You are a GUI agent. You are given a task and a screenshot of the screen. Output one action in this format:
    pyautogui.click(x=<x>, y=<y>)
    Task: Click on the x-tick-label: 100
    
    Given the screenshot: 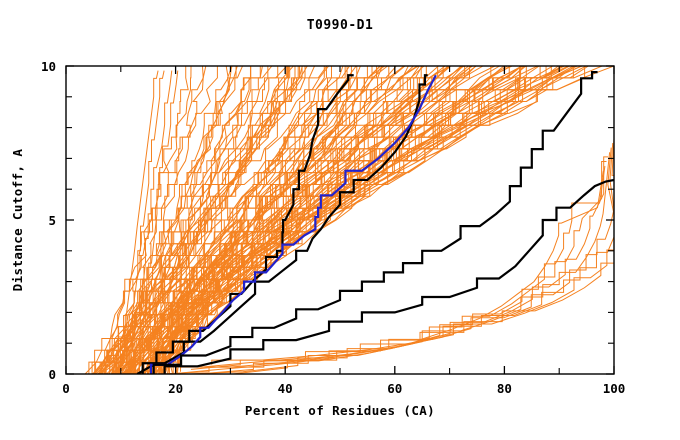 What is the action you would take?
    pyautogui.click(x=614, y=388)
    